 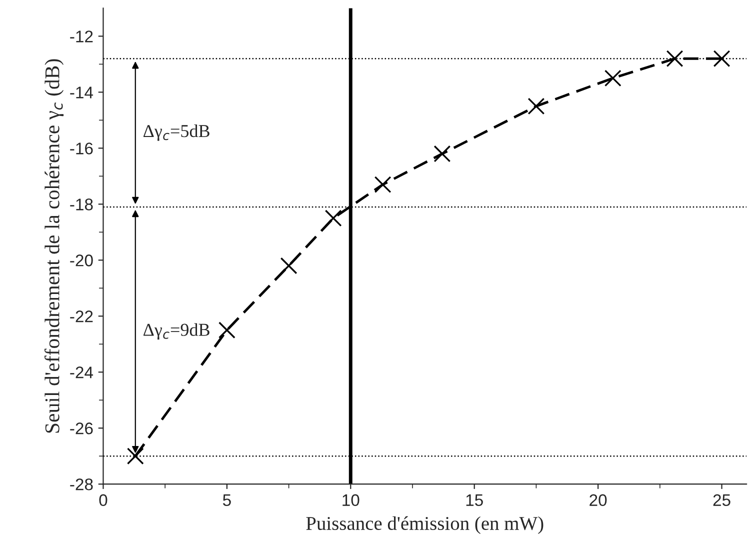 I want to click on x-tick-label: 5, so click(x=226, y=500).